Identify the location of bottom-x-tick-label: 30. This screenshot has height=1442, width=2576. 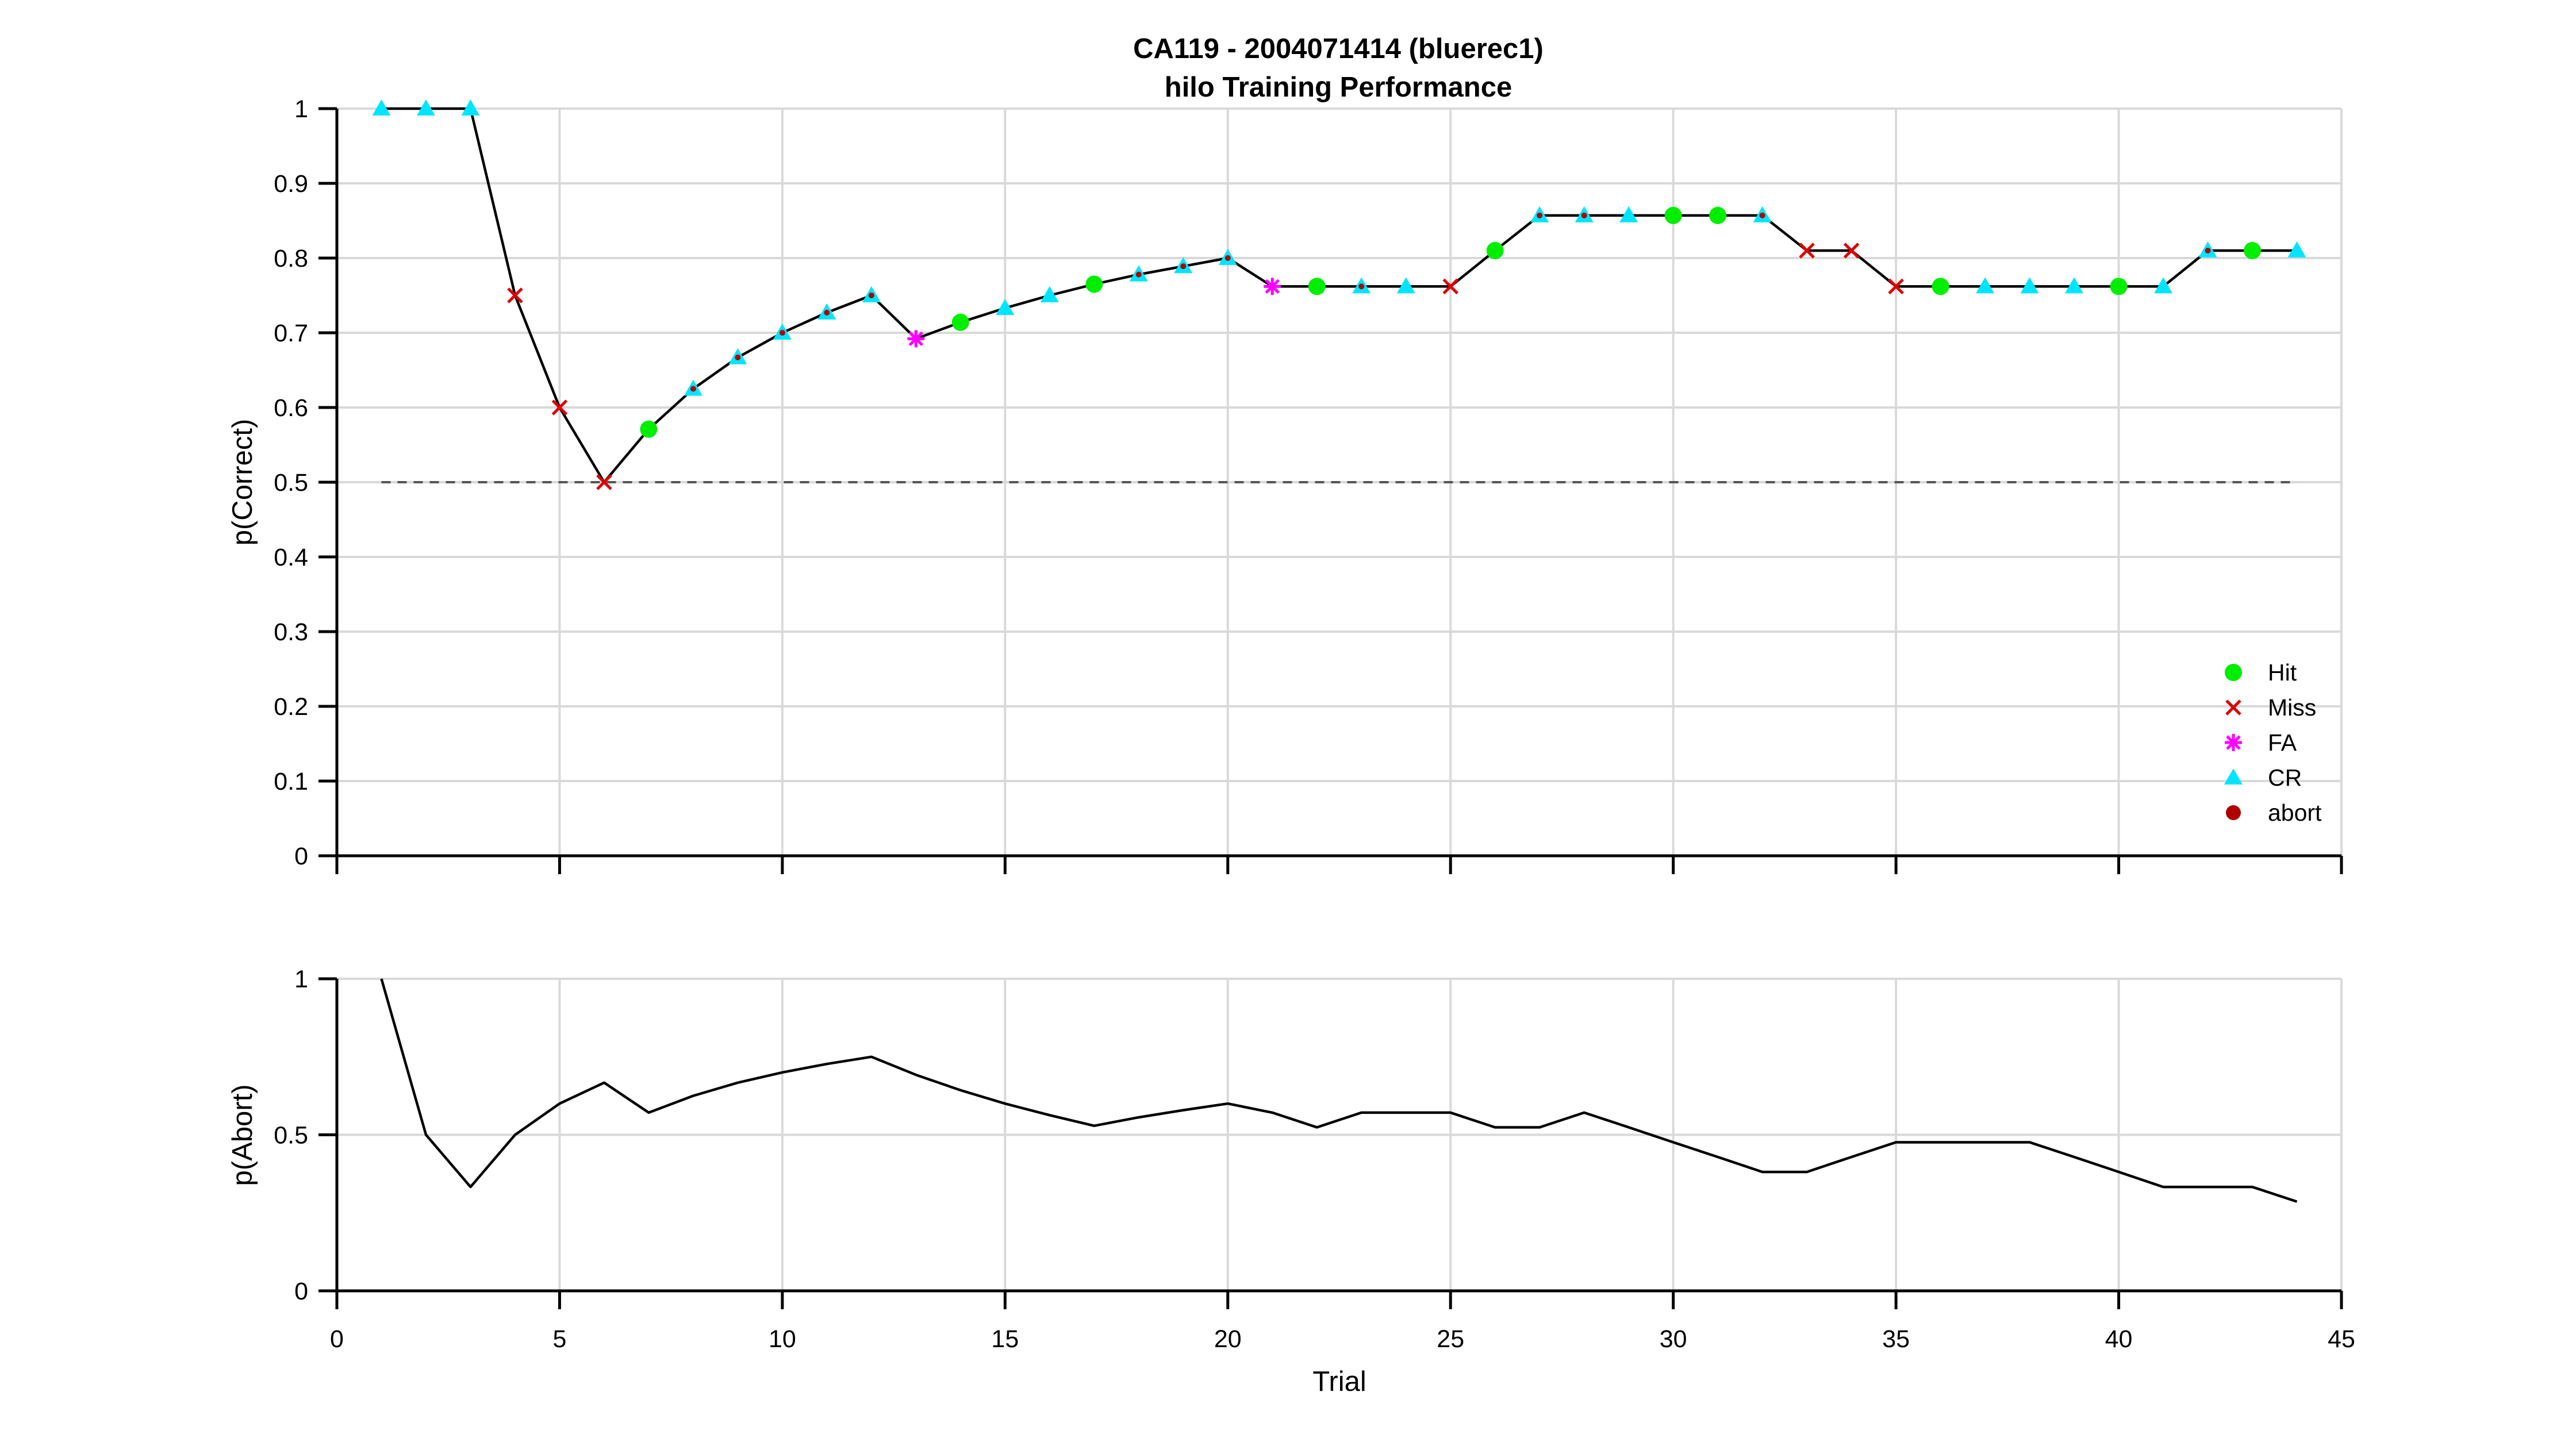
(1674, 1339).